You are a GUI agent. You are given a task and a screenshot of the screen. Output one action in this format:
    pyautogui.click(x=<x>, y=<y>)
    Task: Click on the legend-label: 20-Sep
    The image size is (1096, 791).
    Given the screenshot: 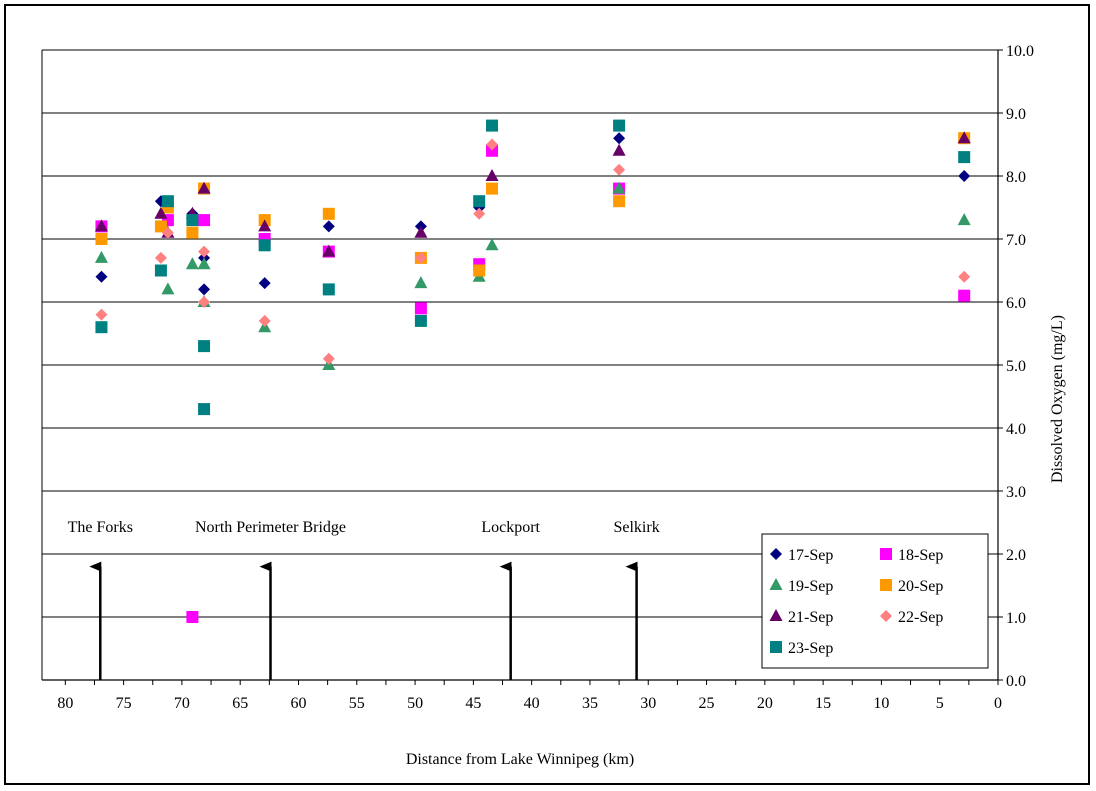 What is the action you would take?
    pyautogui.click(x=920, y=586)
    